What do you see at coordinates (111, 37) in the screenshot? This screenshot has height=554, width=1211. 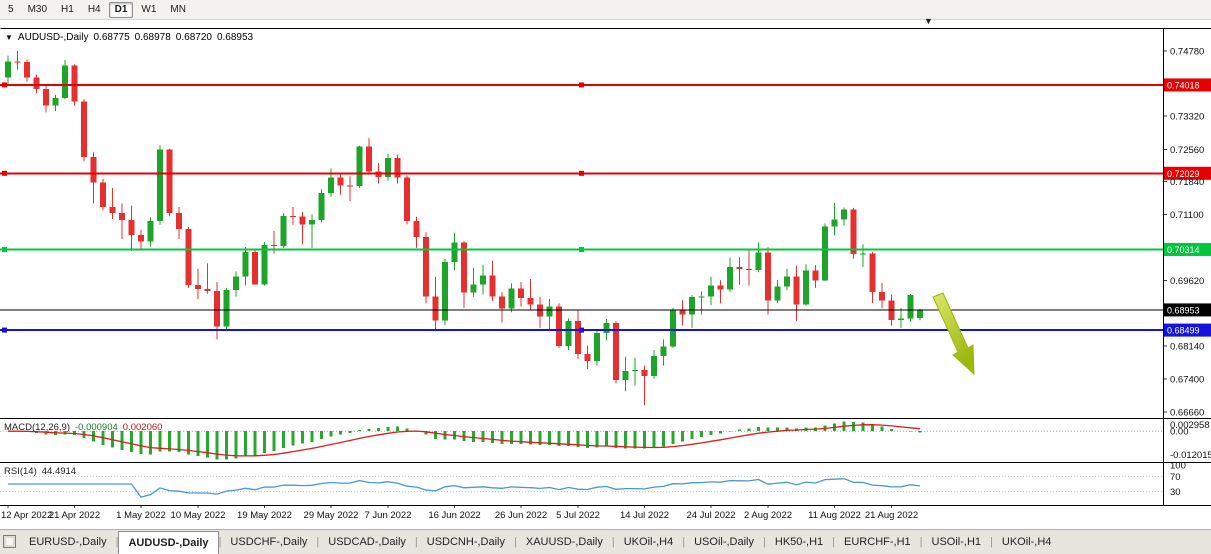 I see `open-value: 0.68775` at bounding box center [111, 37].